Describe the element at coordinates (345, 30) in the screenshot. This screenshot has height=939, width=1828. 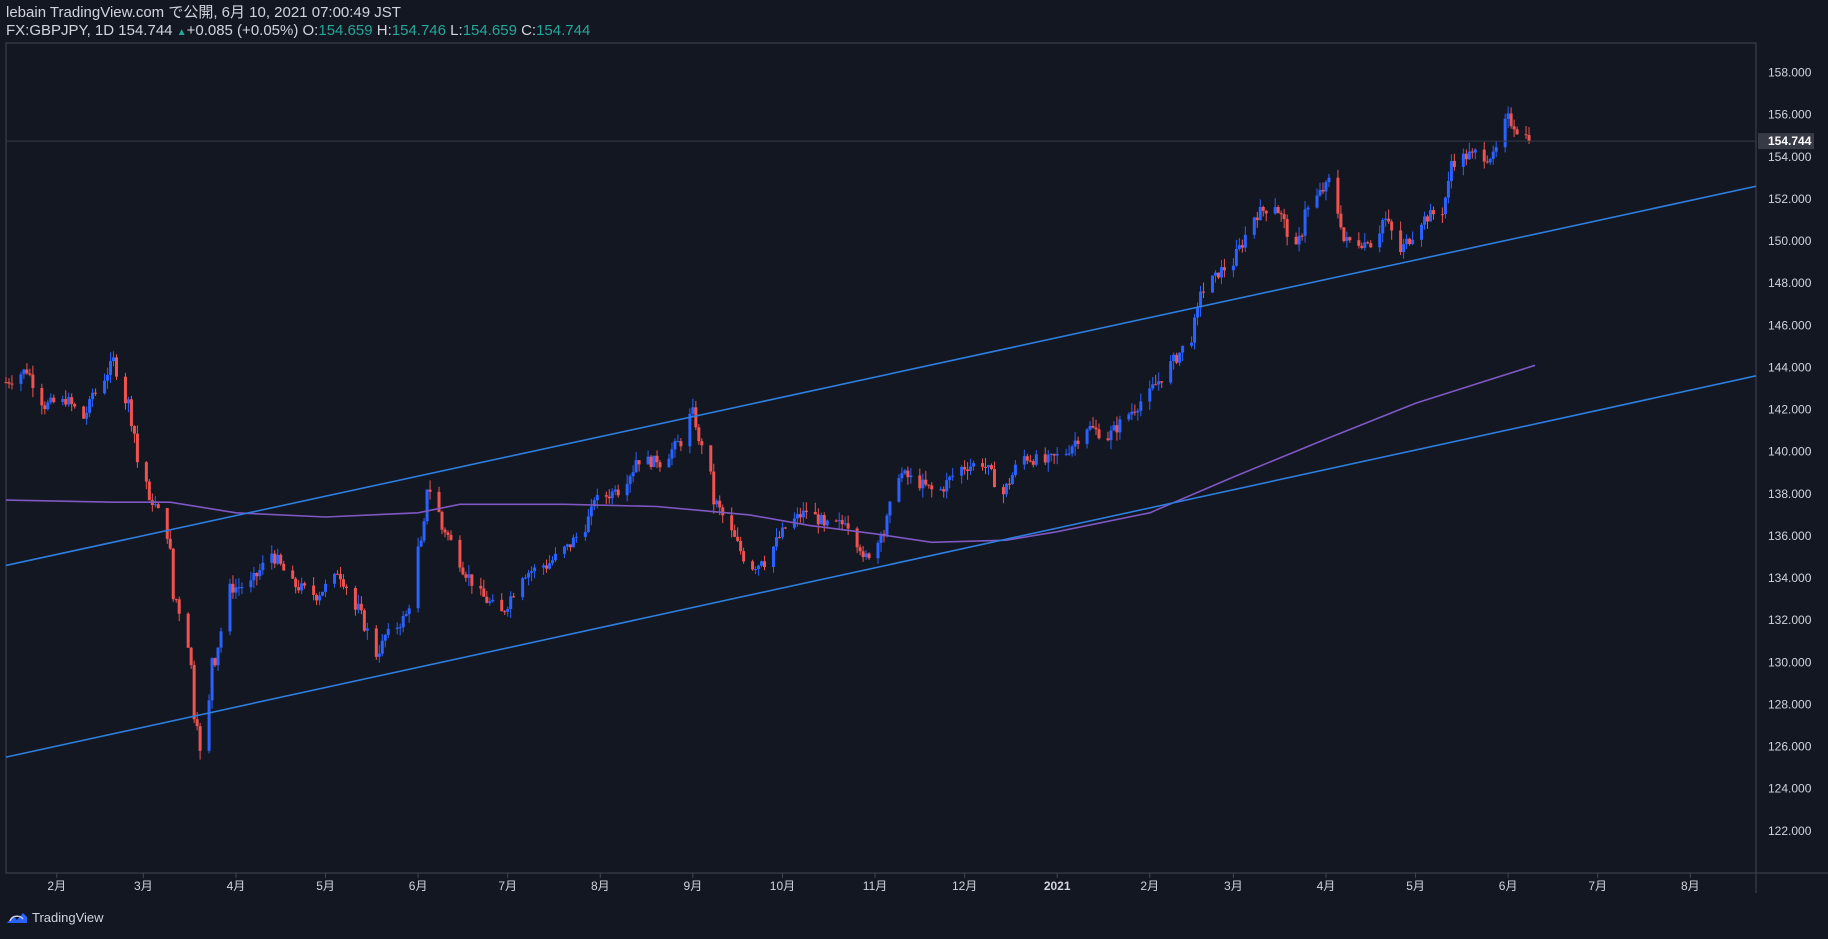
I see `open-value: 154.659` at that location.